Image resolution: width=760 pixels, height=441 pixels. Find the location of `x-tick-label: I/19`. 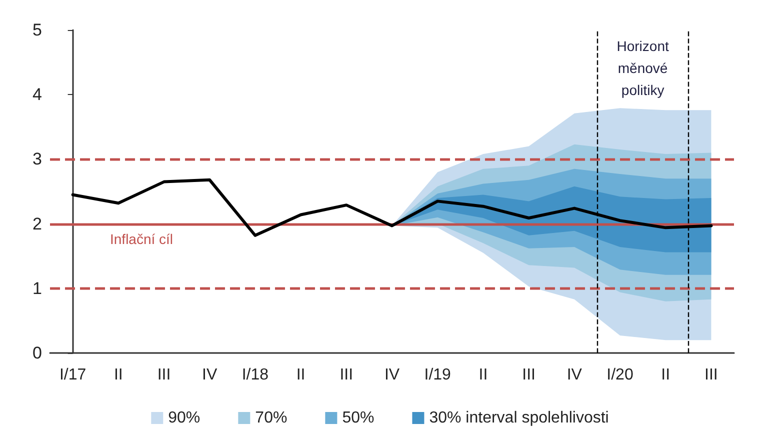

x-tick-label: I/19 is located at coordinates (438, 375).